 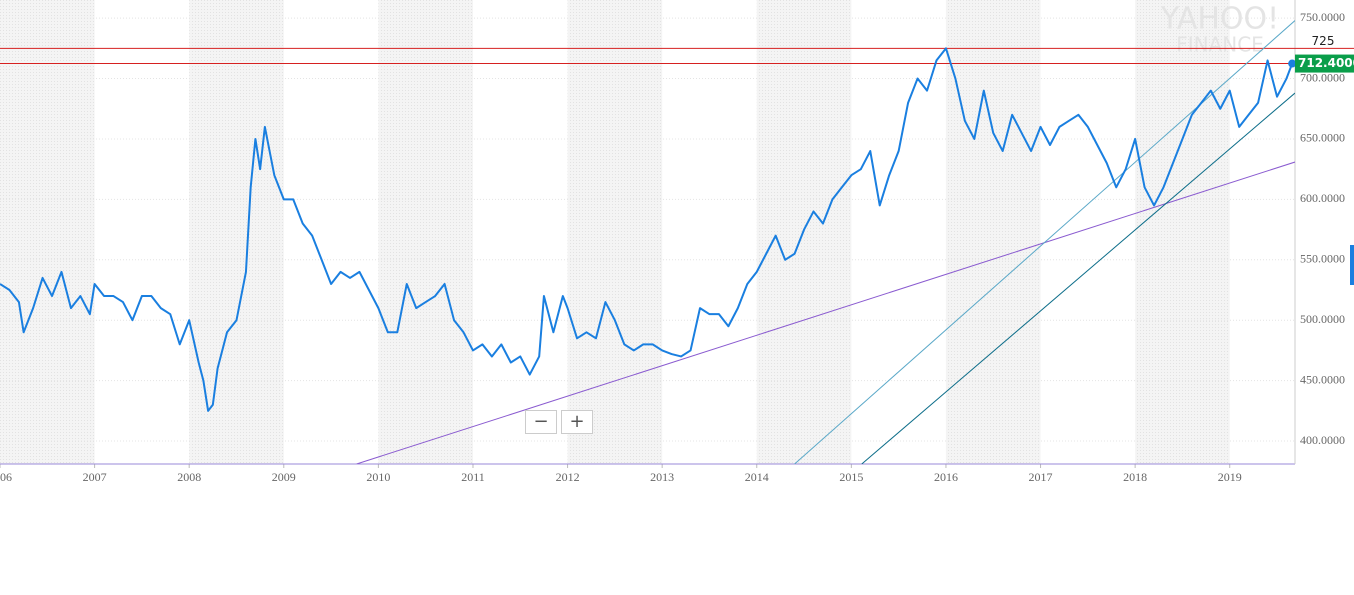 I want to click on zoom-in: +, so click(x=577, y=422).